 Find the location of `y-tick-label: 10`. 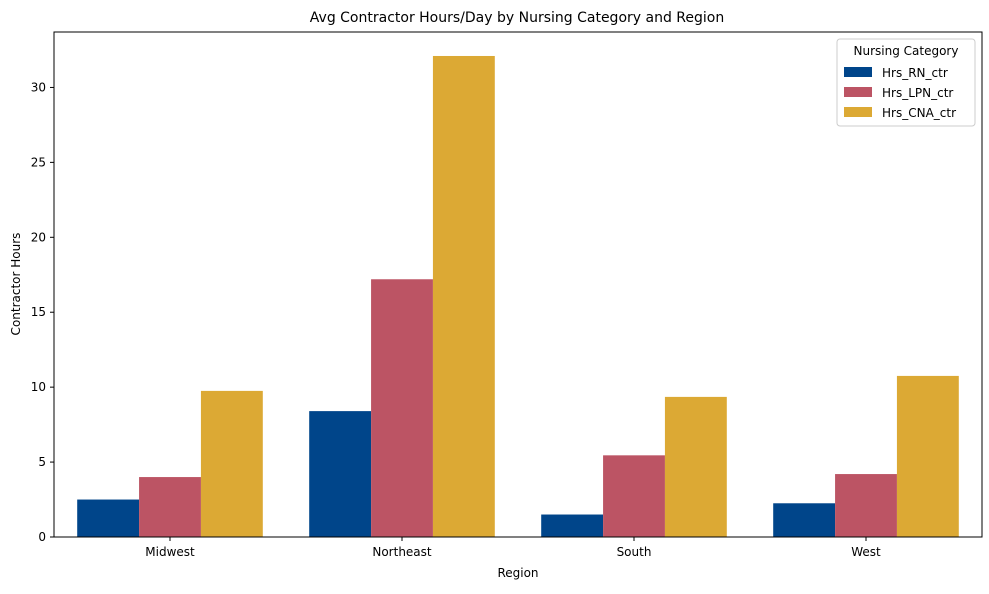

y-tick-label: 10 is located at coordinates (38, 387).